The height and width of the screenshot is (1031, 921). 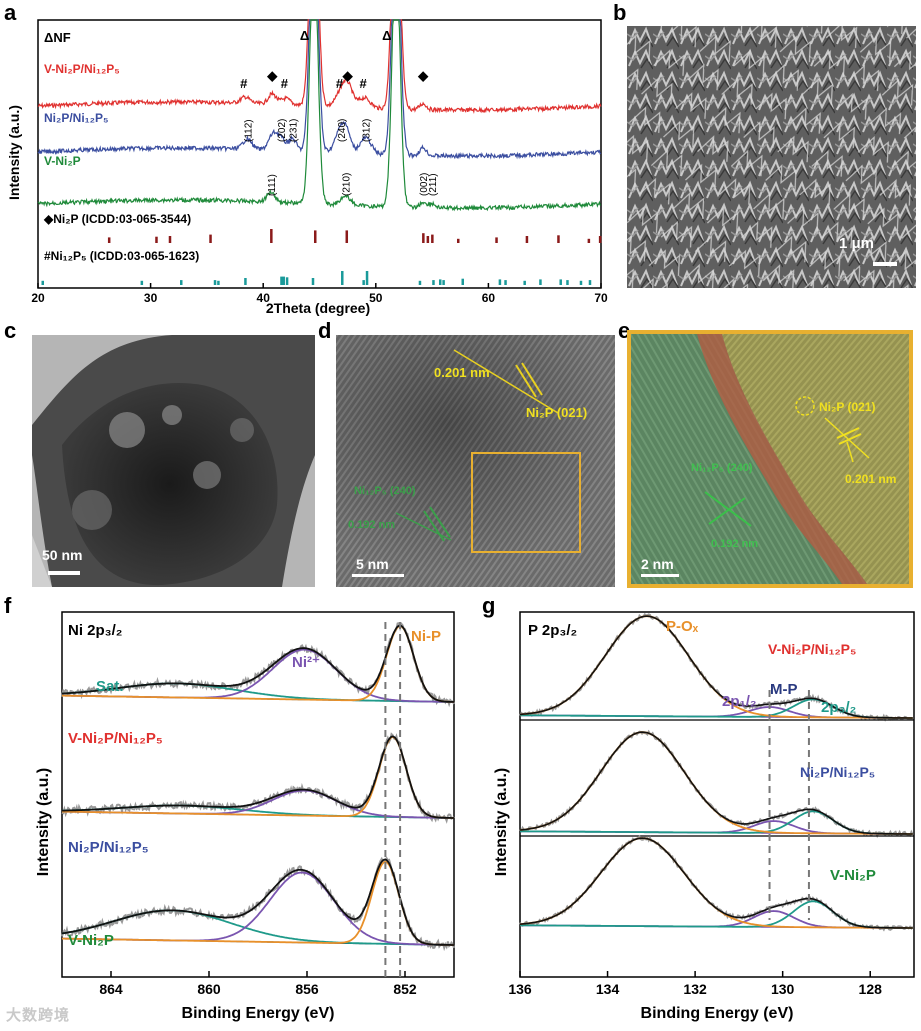 I want to click on panel-g-x-tick-label: 136, so click(x=520, y=989).